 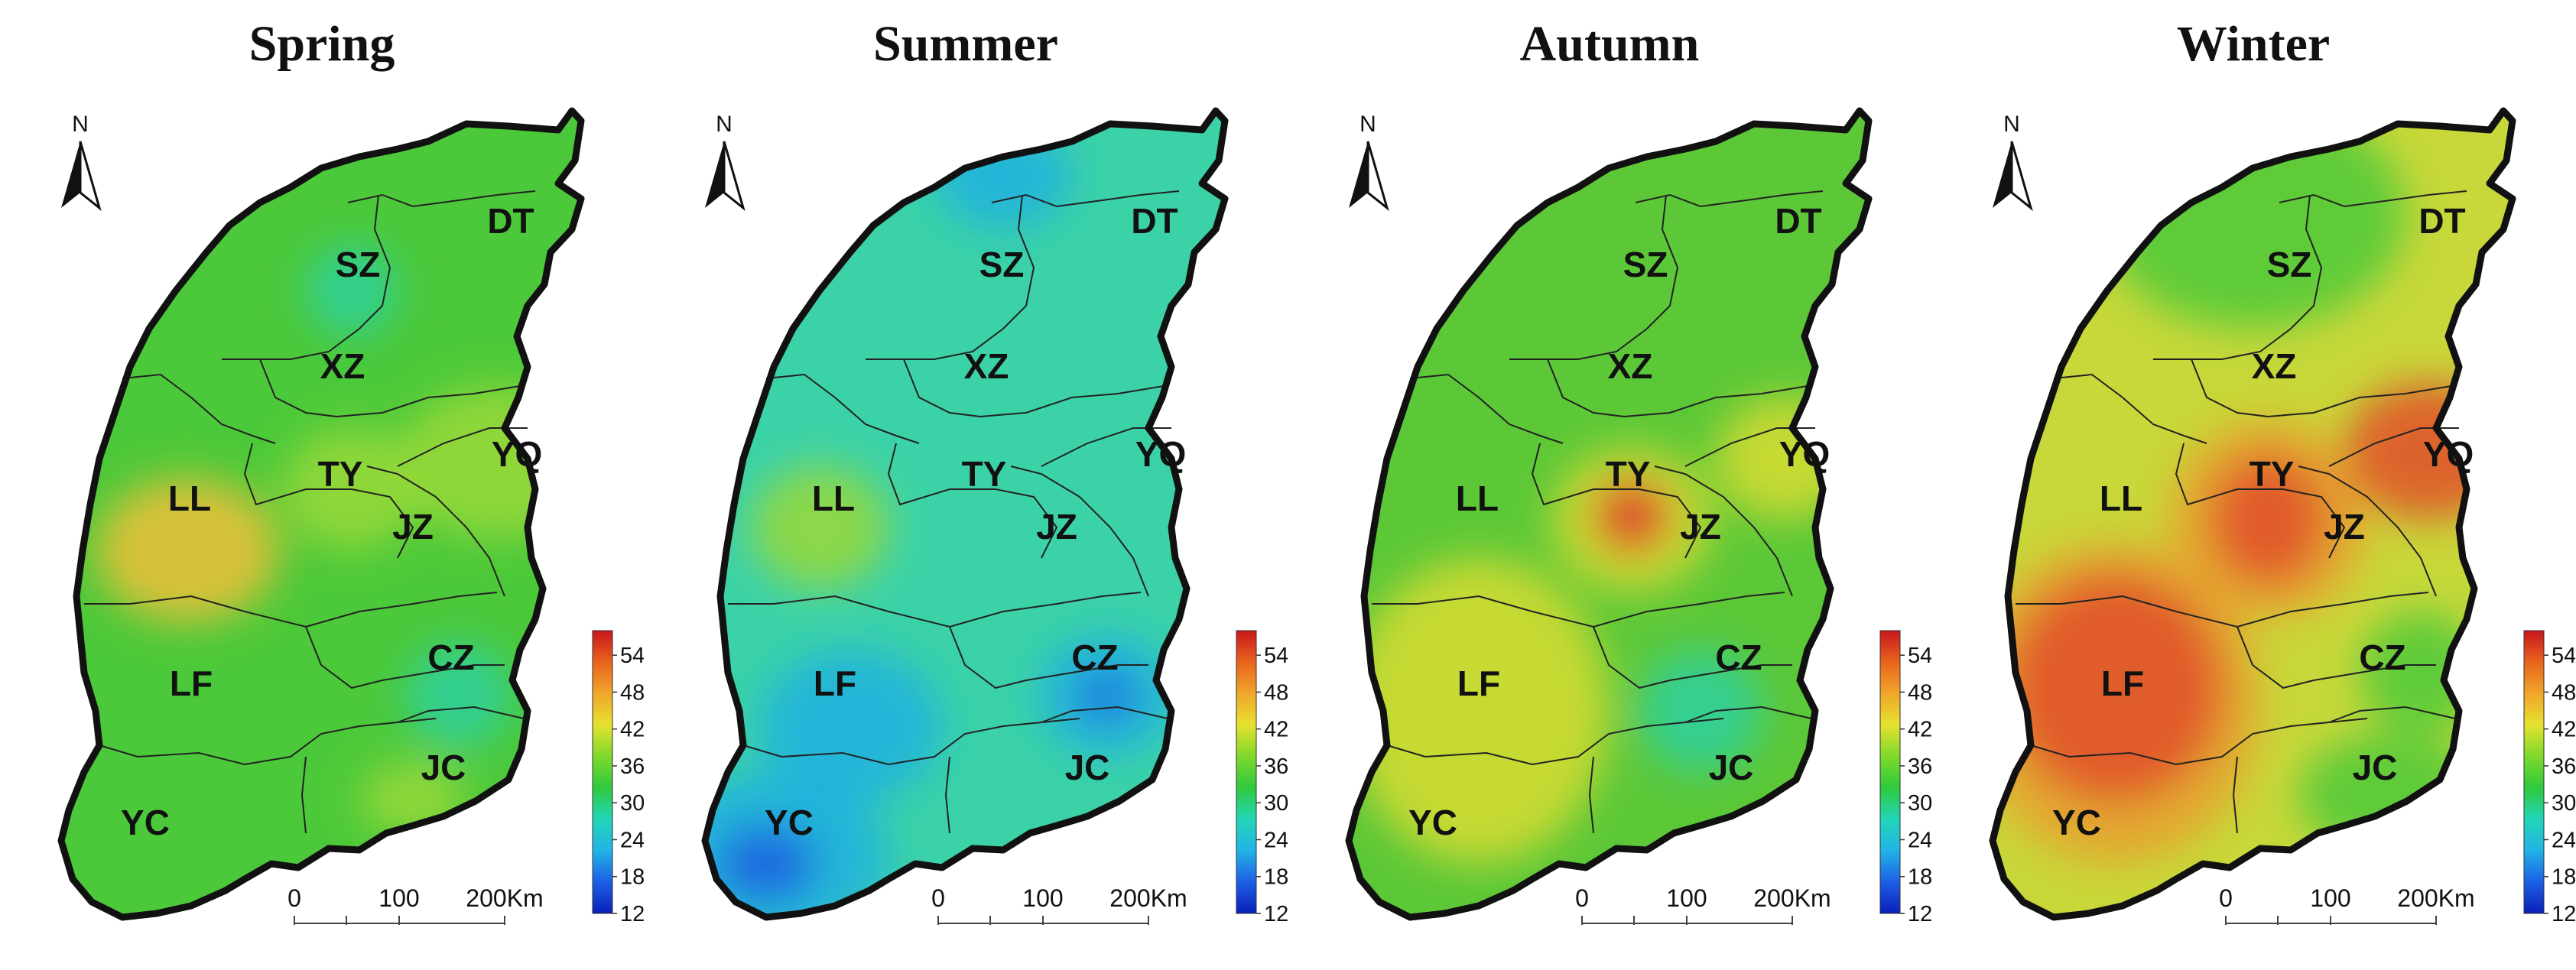 I want to click on scale-label: 0, so click(x=294, y=898).